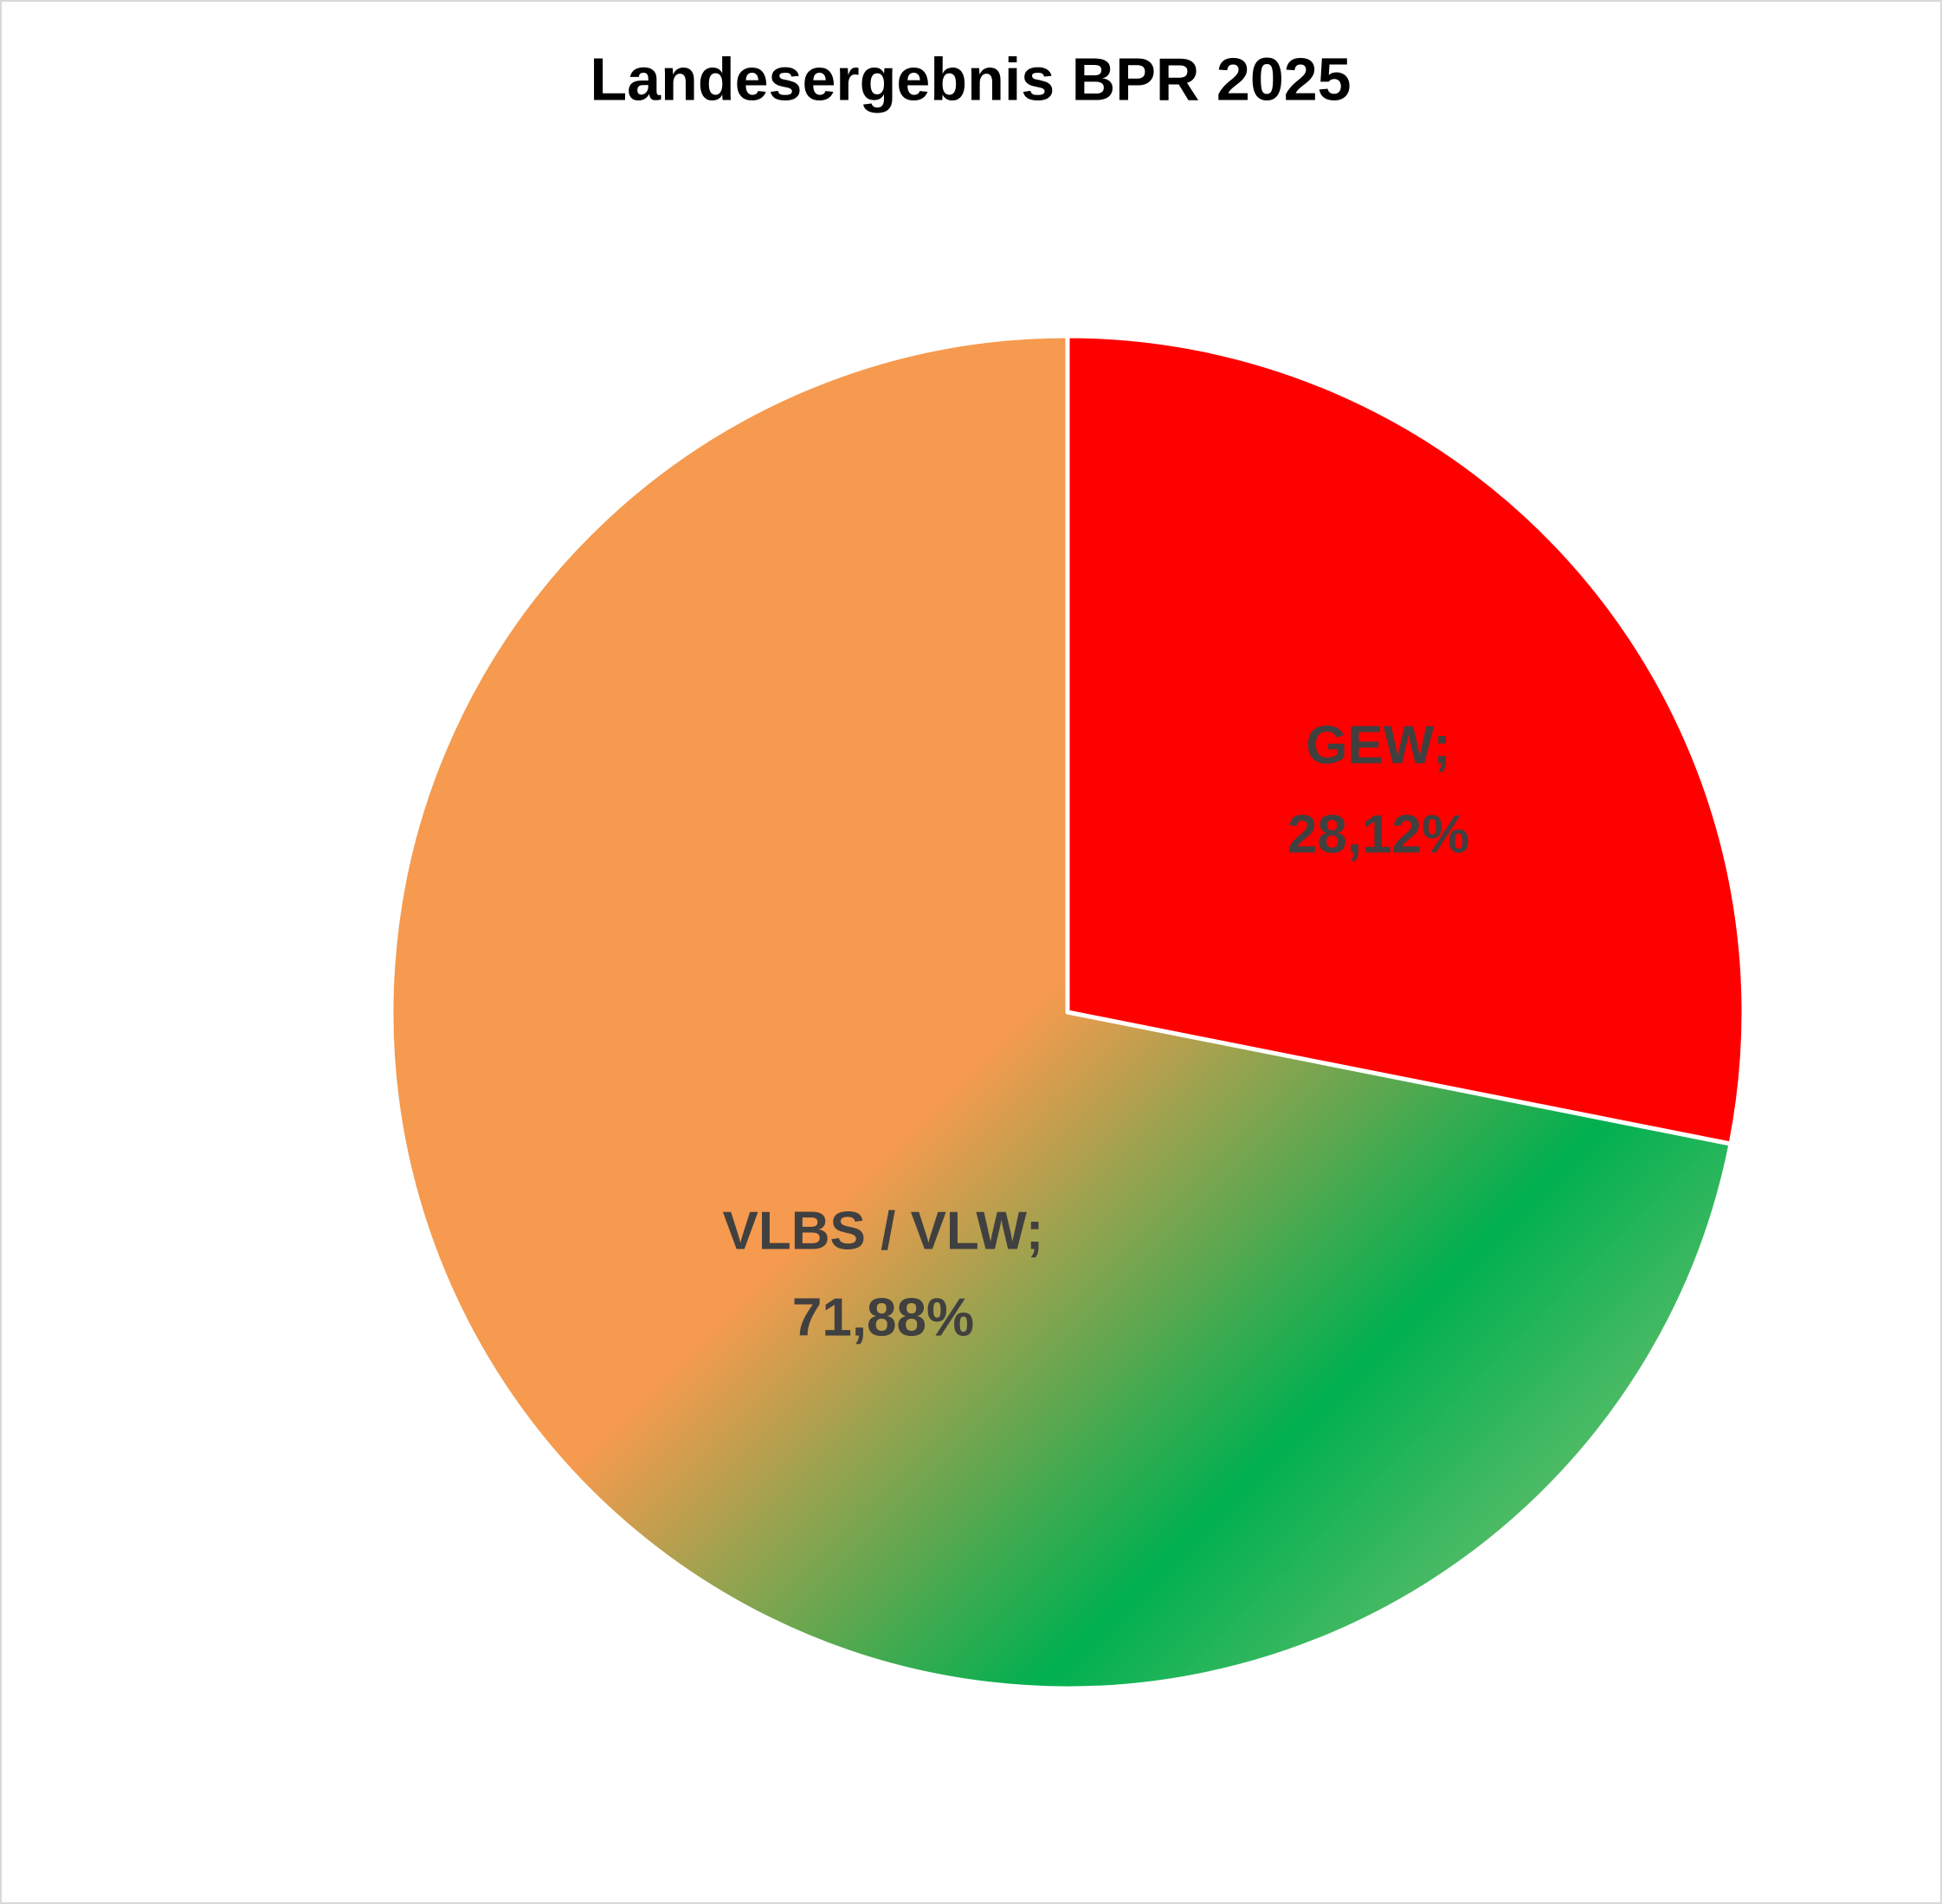  I want to click on pie-slice, so click(1405, 739).